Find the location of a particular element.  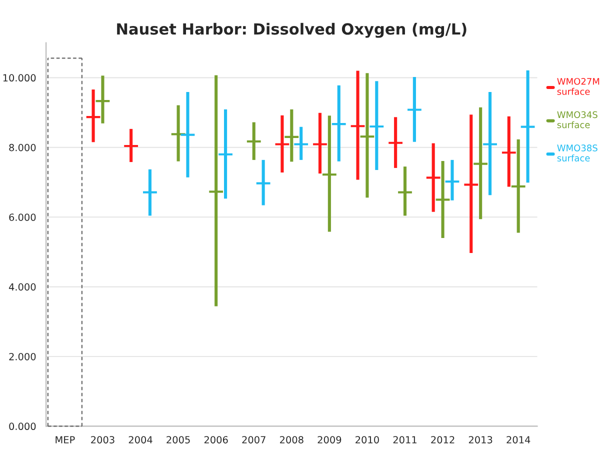

legend-label: WMO38S surface is located at coordinates (577, 153).